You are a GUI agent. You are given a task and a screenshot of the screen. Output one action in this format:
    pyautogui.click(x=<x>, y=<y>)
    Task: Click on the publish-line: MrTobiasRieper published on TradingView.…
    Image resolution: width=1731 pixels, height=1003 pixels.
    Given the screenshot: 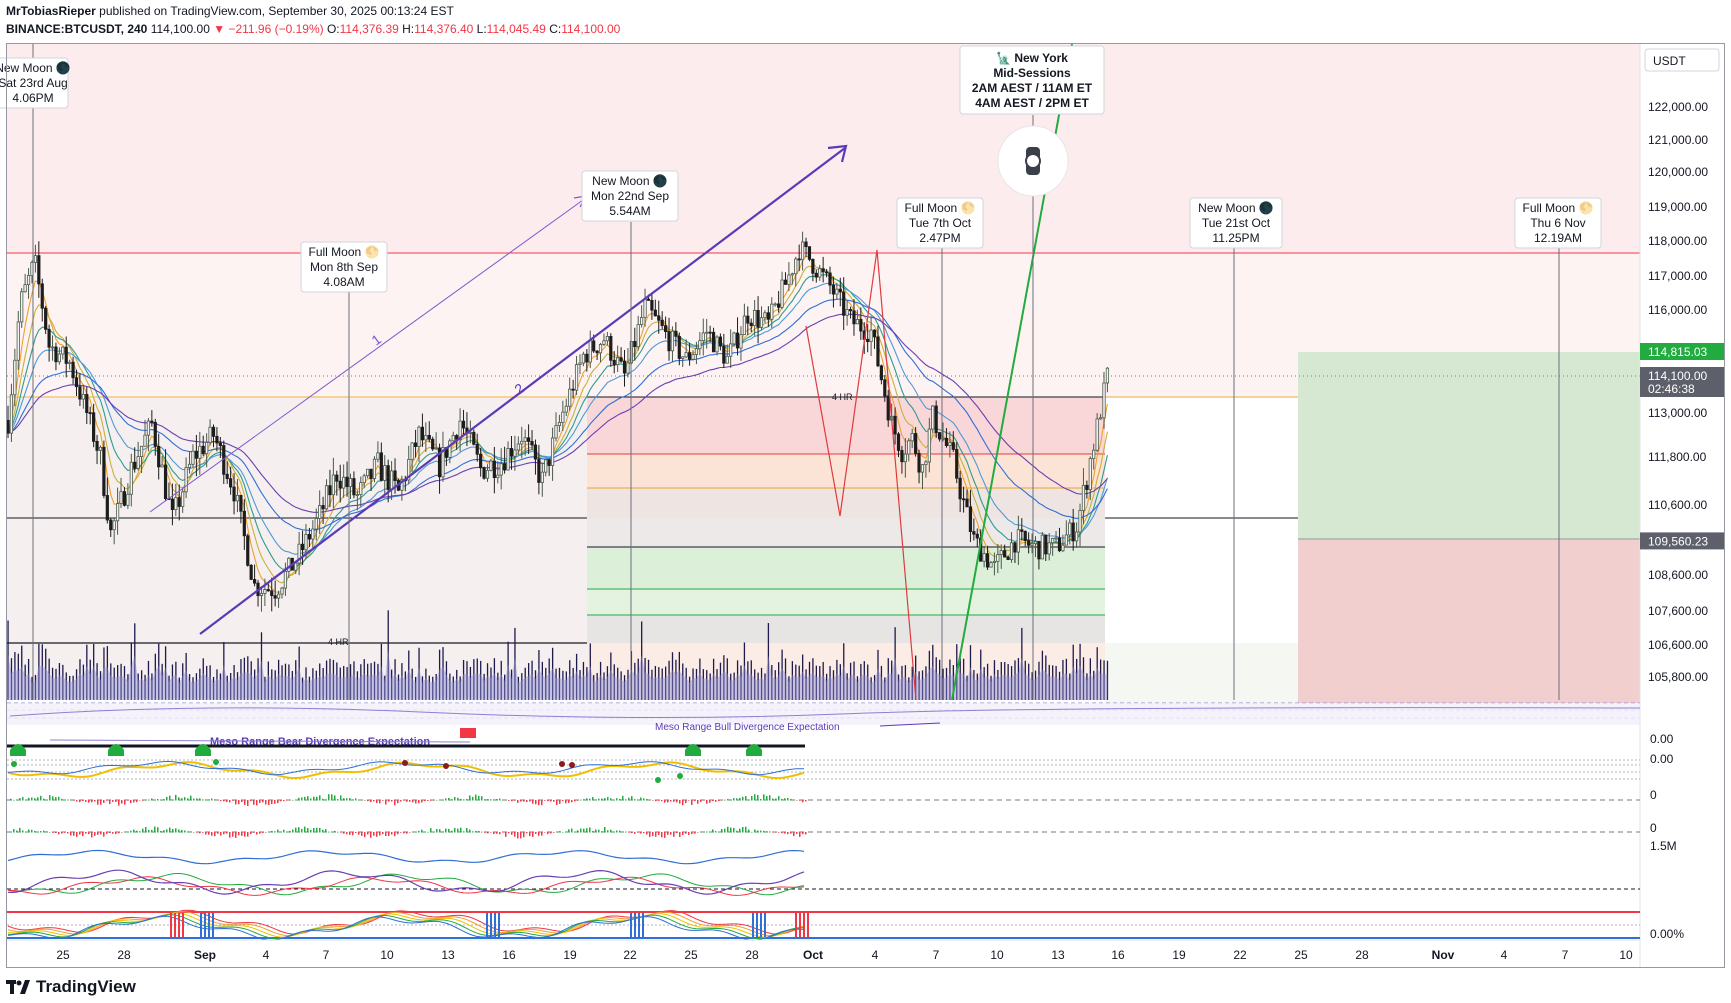 What is the action you would take?
    pyautogui.click(x=230, y=11)
    